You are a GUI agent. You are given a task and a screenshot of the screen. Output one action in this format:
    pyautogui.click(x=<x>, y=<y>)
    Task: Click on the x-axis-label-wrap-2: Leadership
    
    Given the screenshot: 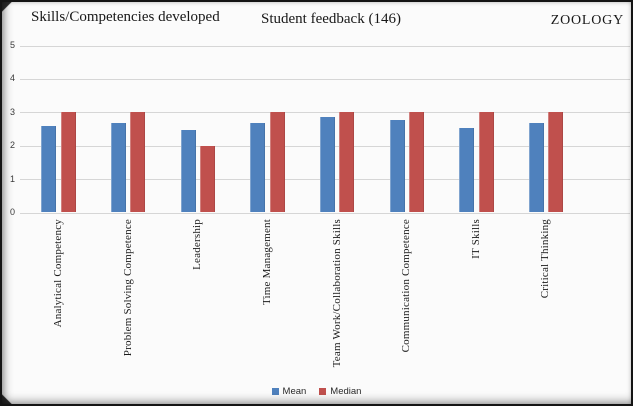 What is the action you would take?
    pyautogui.click(x=198, y=244)
    